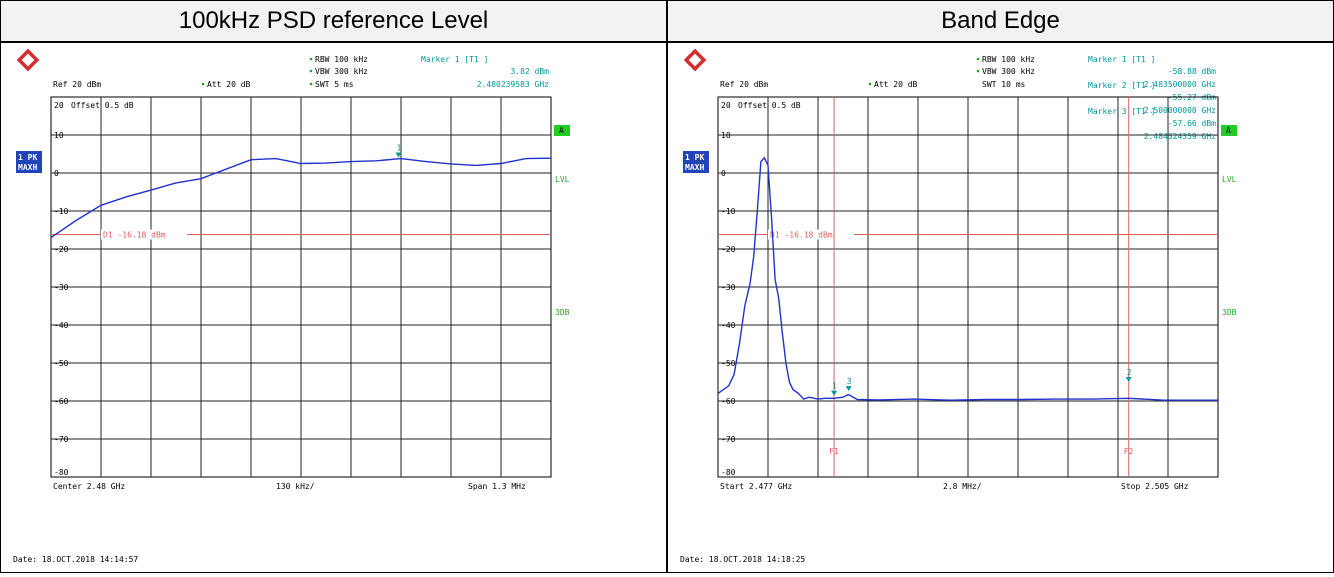 This screenshot has height=577, width=1334. What do you see at coordinates (75, 559) in the screenshot?
I see `date-stamp: Date: 18.OCT.2018 14:14:57` at bounding box center [75, 559].